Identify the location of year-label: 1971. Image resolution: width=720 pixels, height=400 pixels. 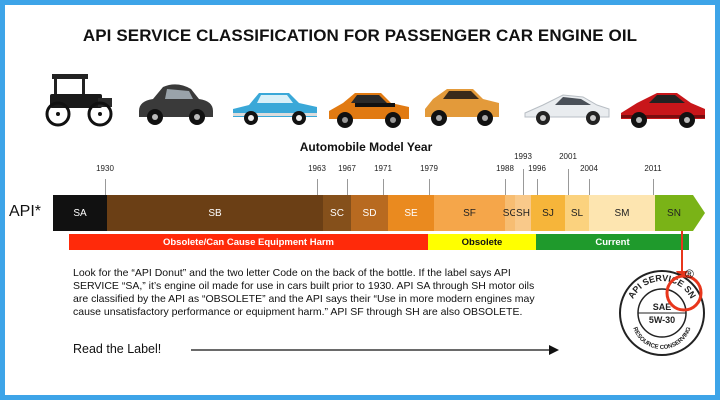
(383, 168).